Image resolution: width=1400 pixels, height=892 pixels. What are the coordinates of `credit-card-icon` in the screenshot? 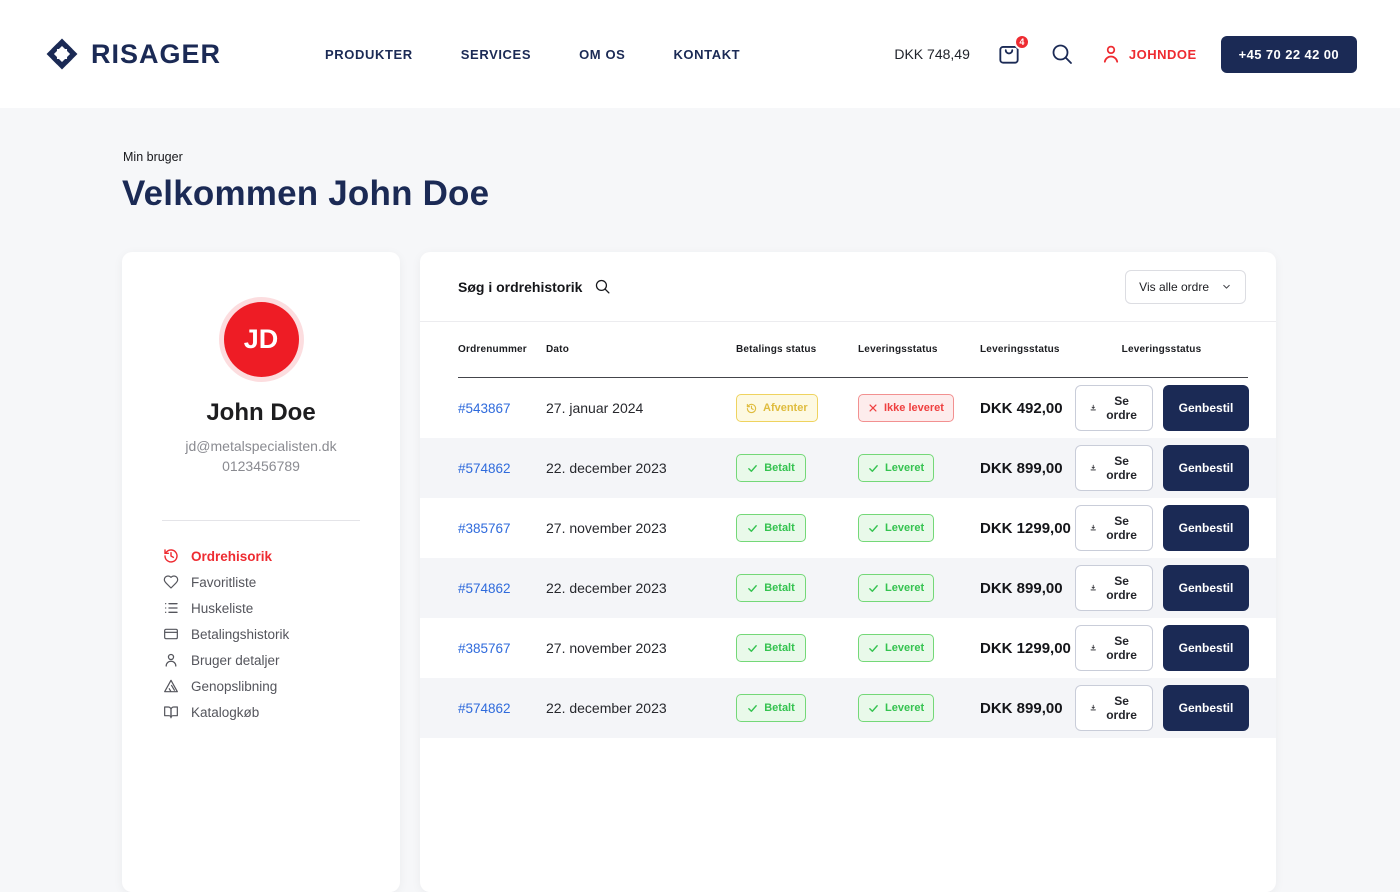 It's located at (171, 634).